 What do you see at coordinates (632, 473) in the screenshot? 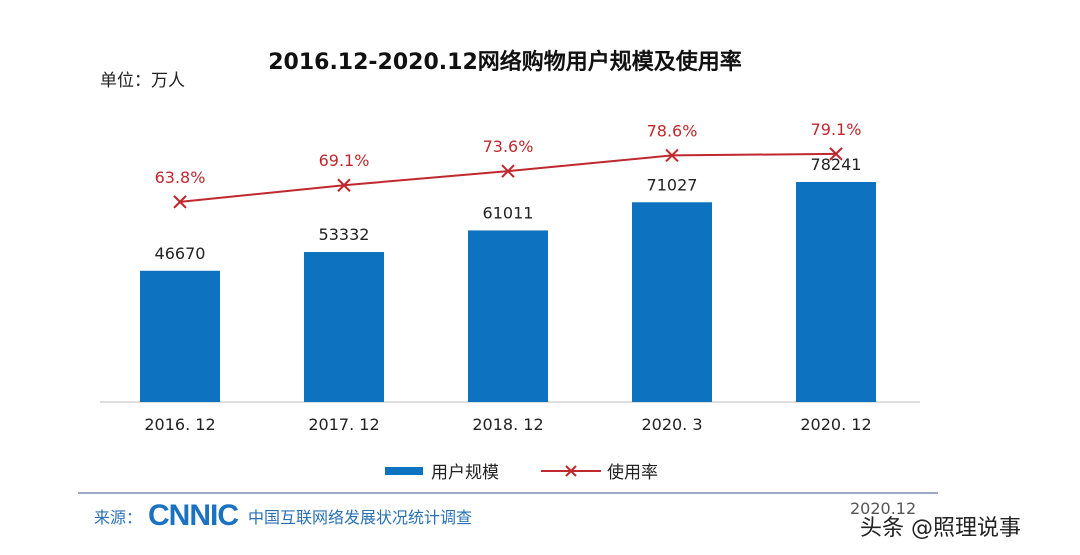
I see `legend-line-label: 使用率` at bounding box center [632, 473].